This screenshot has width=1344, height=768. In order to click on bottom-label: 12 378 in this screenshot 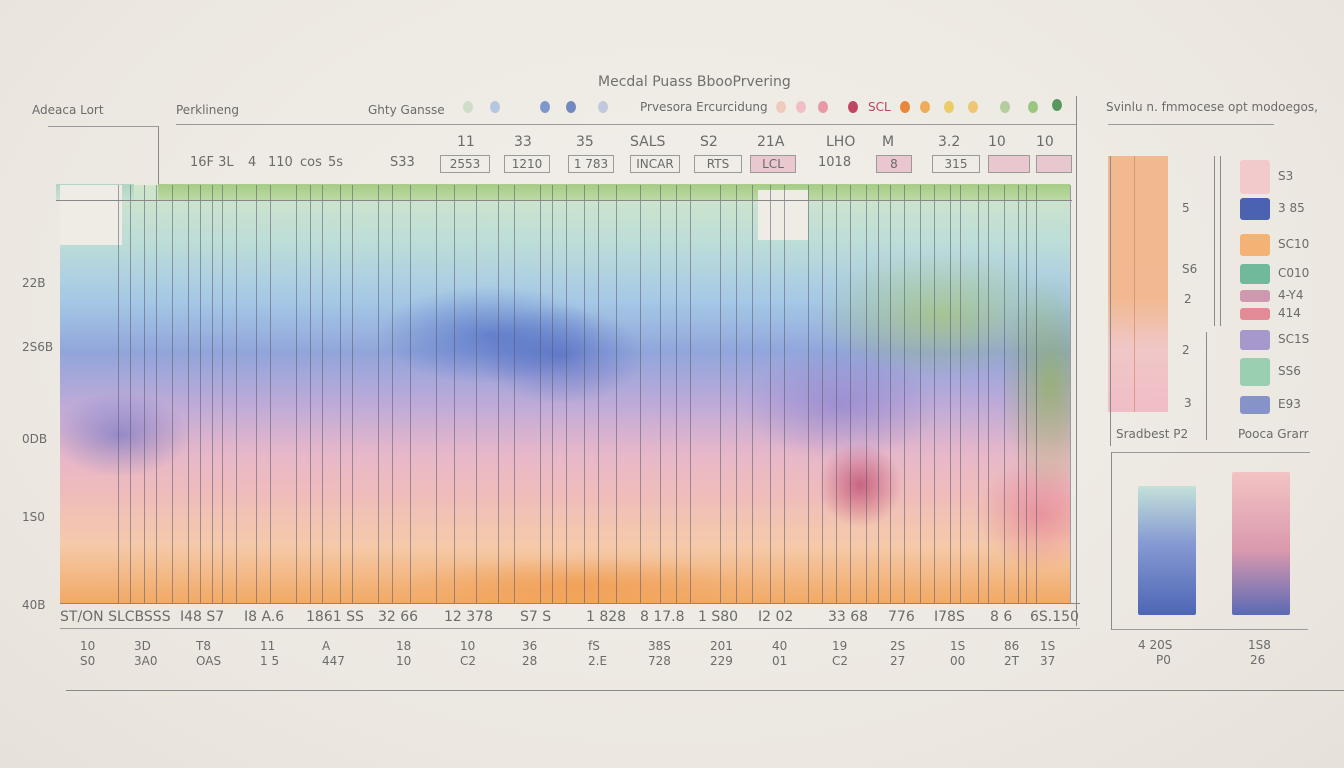, I will do `click(468, 617)`.